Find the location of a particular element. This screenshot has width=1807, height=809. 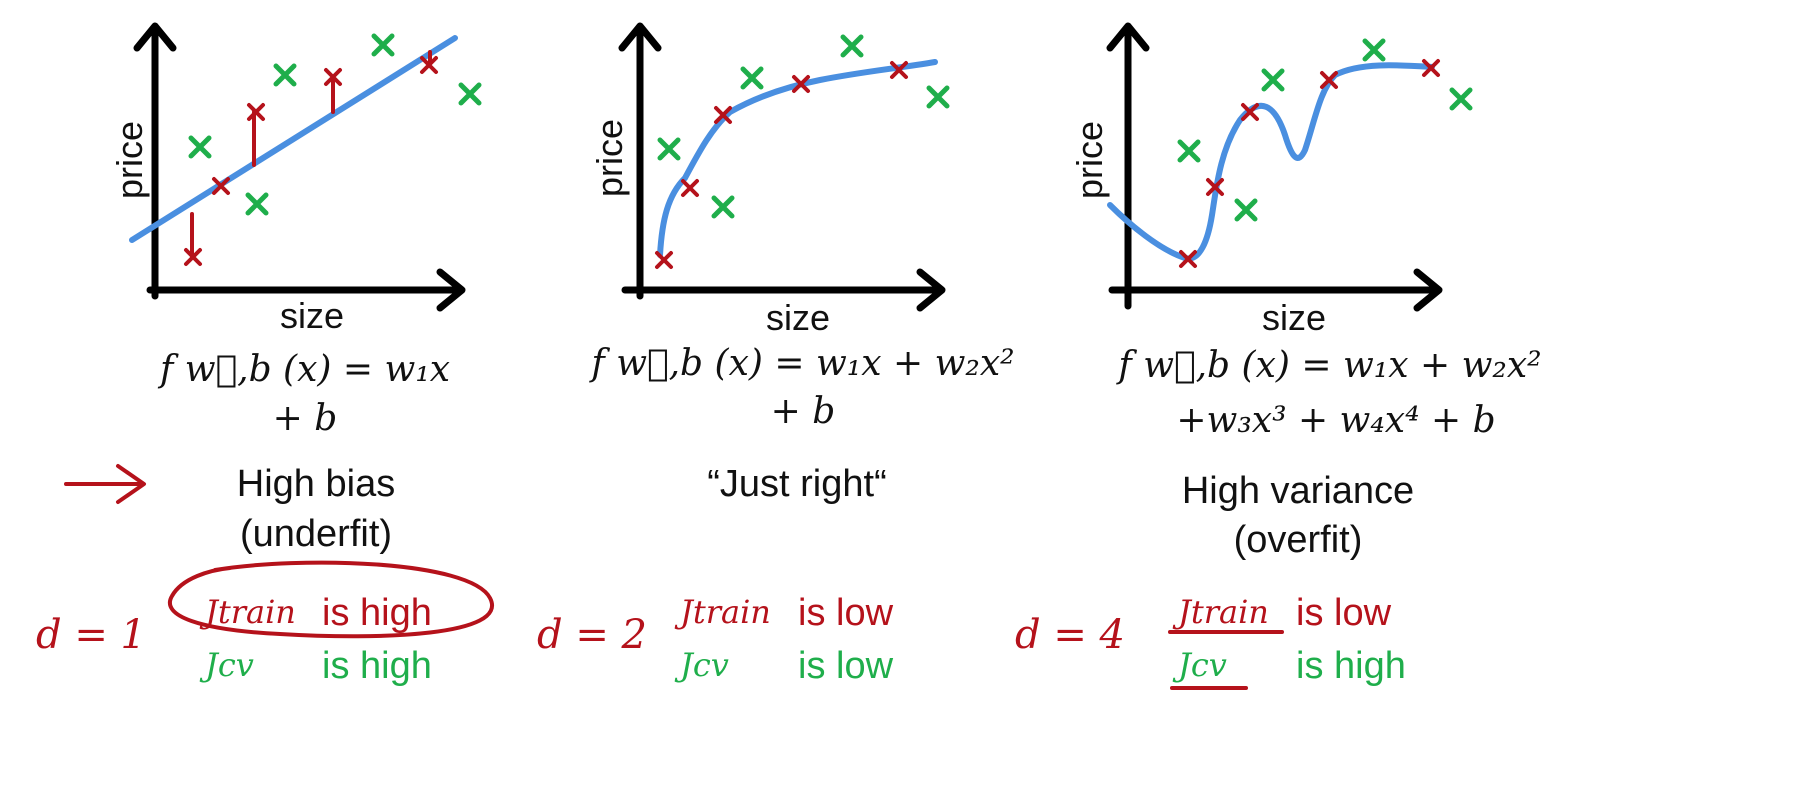

linear-fit-line is located at coordinates (293, 139).